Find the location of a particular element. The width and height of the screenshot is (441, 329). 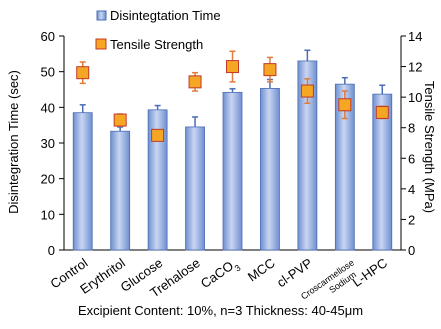

legend-bar-swatch is located at coordinates (101, 15).